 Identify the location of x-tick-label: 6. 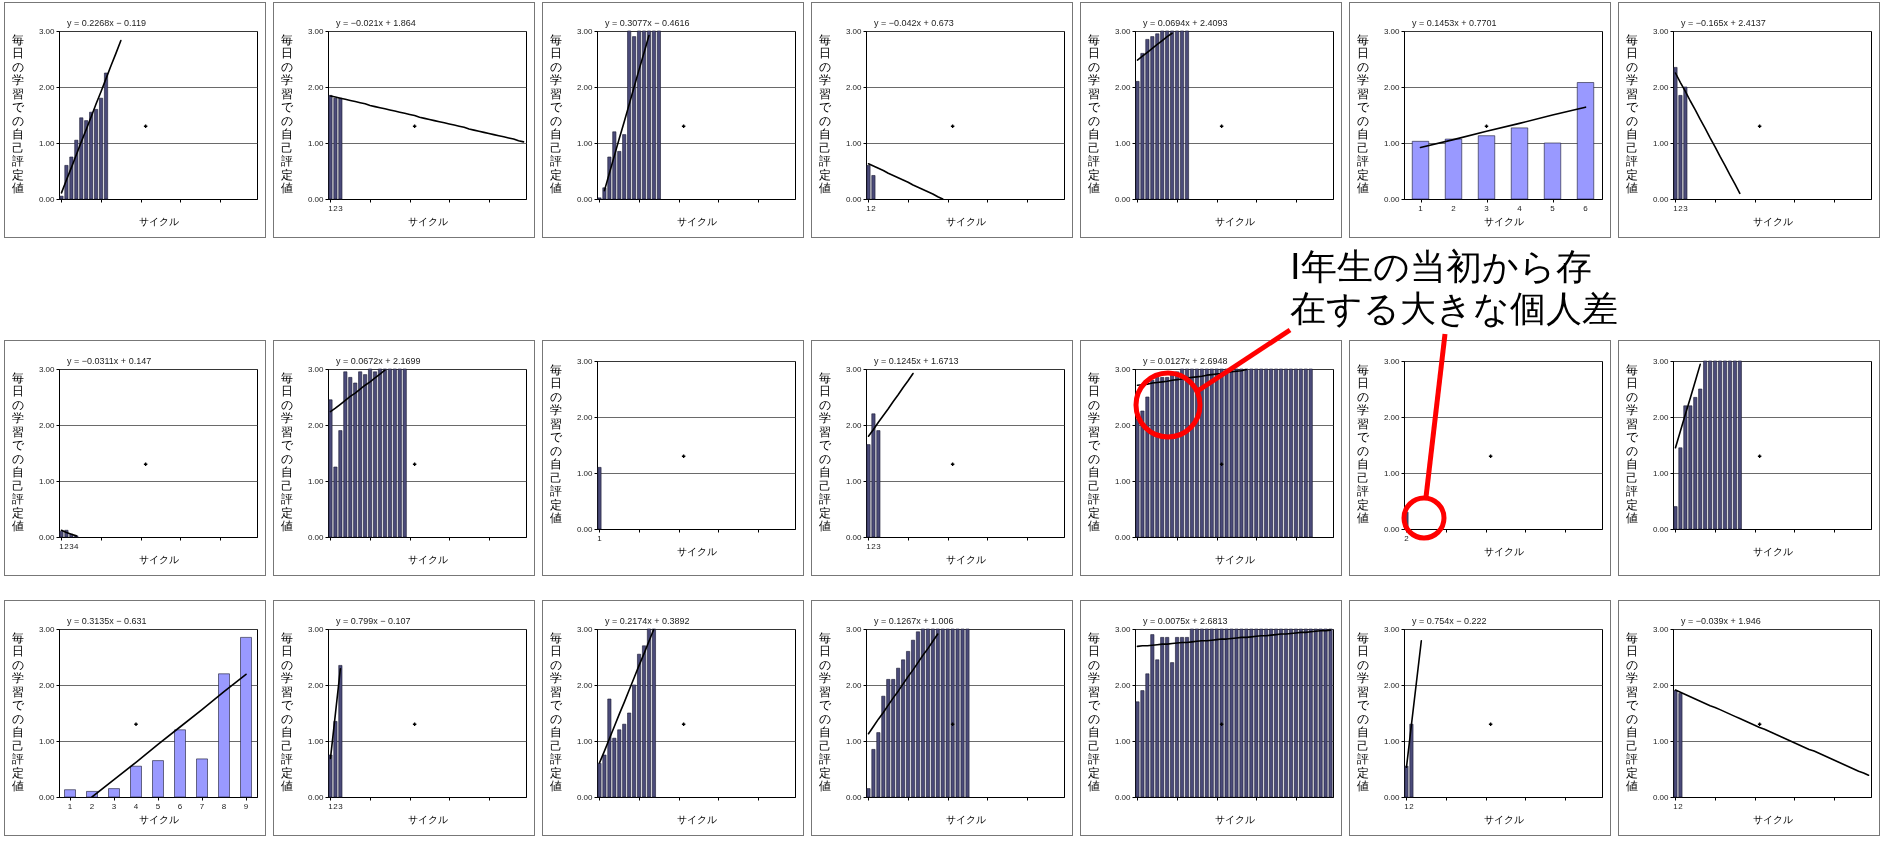
(1586, 208).